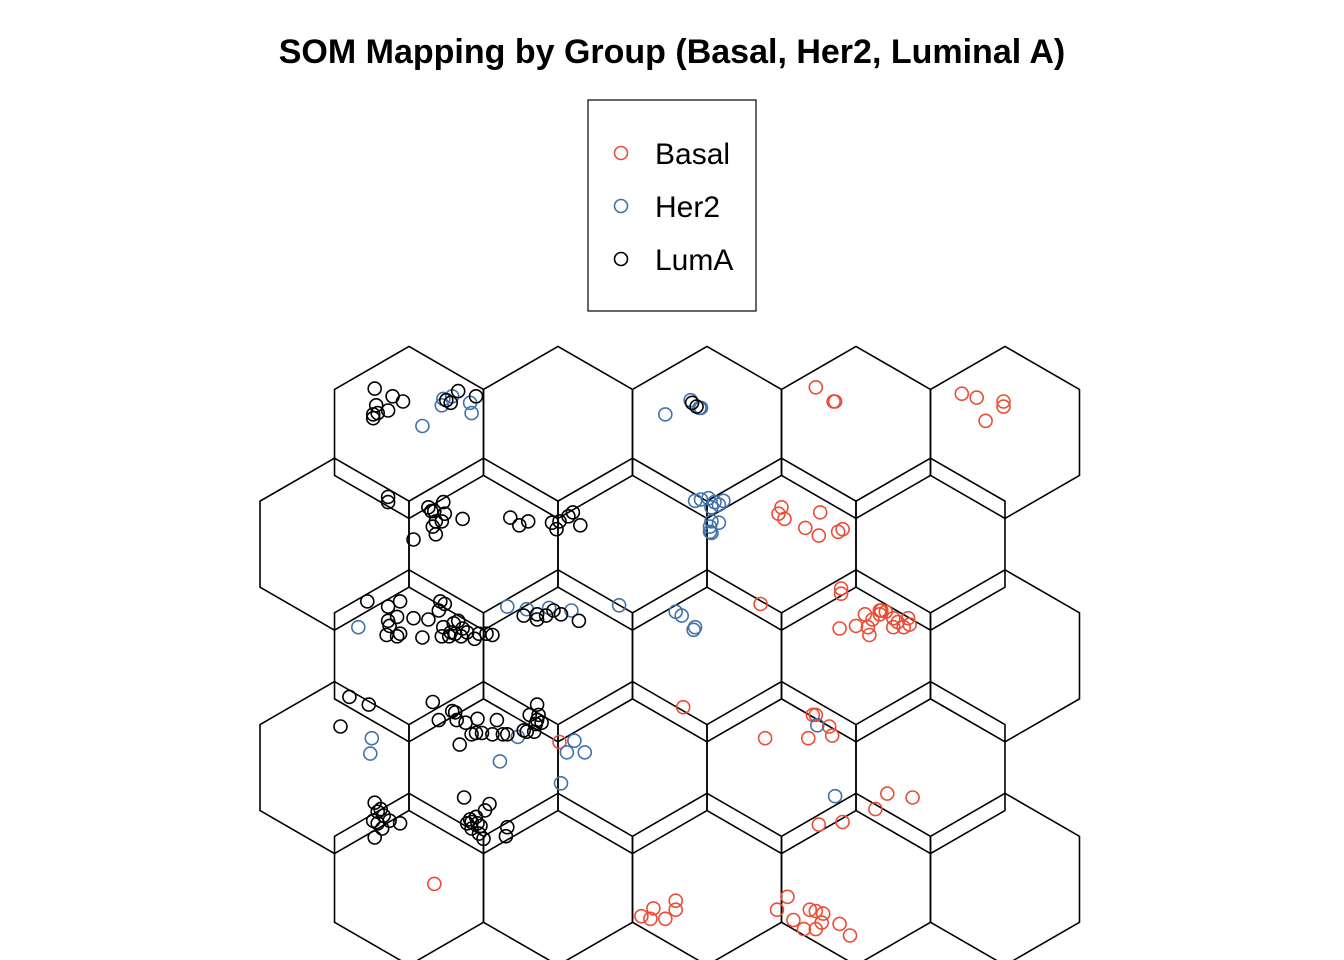  I want to click on legend-label-basal: Basal, so click(692, 154).